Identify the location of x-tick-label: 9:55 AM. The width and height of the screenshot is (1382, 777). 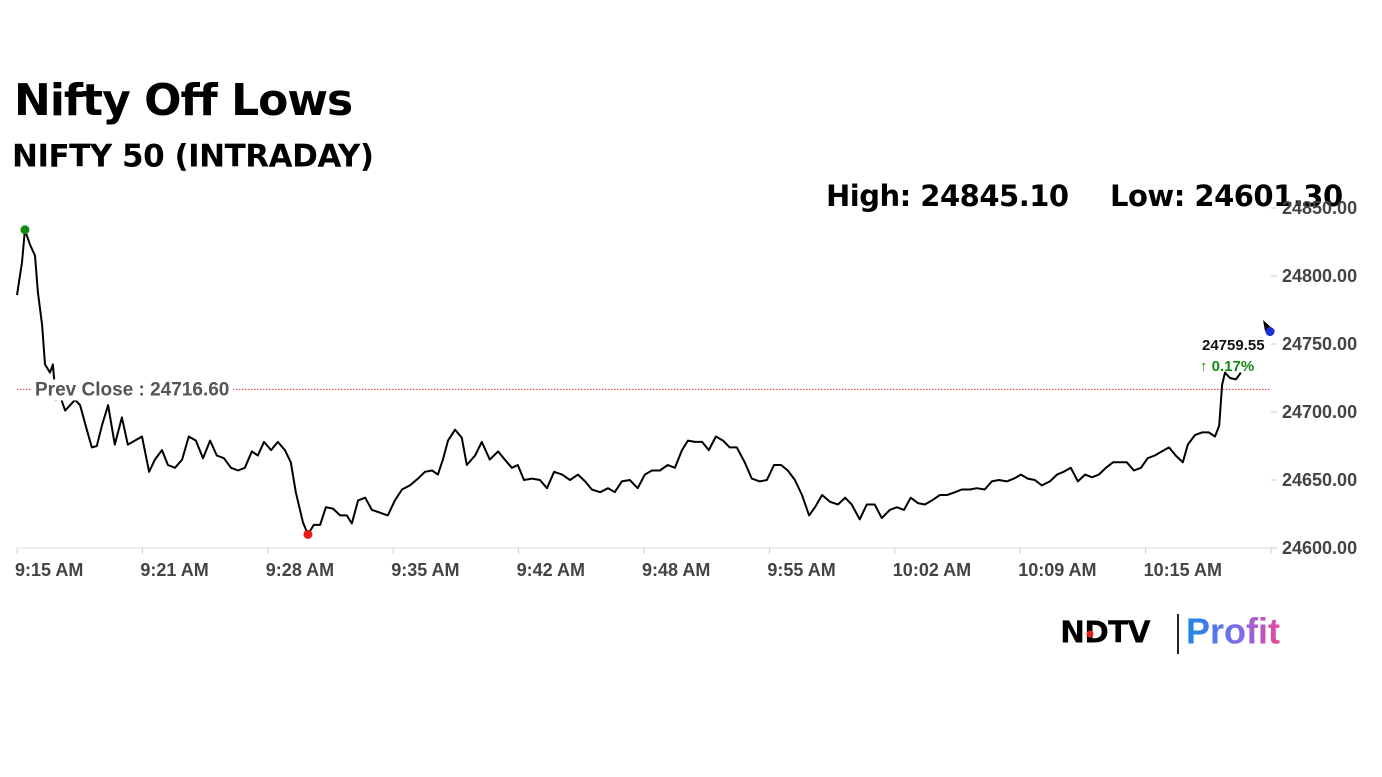
(801, 570).